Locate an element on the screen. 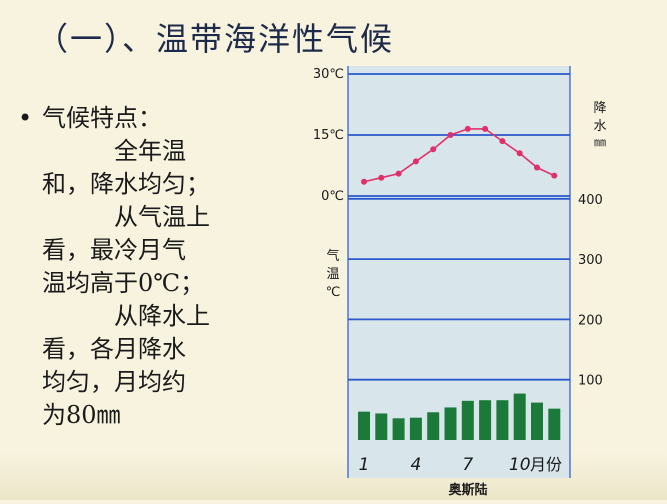  paragraph-temperature-mild: 全年温 和，降水均匀； is located at coordinates (150, 168).